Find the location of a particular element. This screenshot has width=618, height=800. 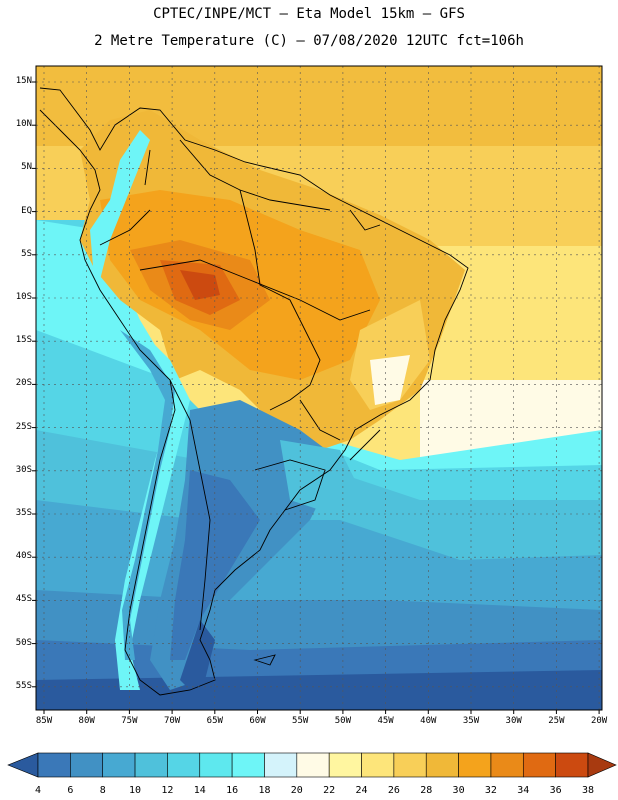

longitude-label: 80W is located at coordinates (86, 721).